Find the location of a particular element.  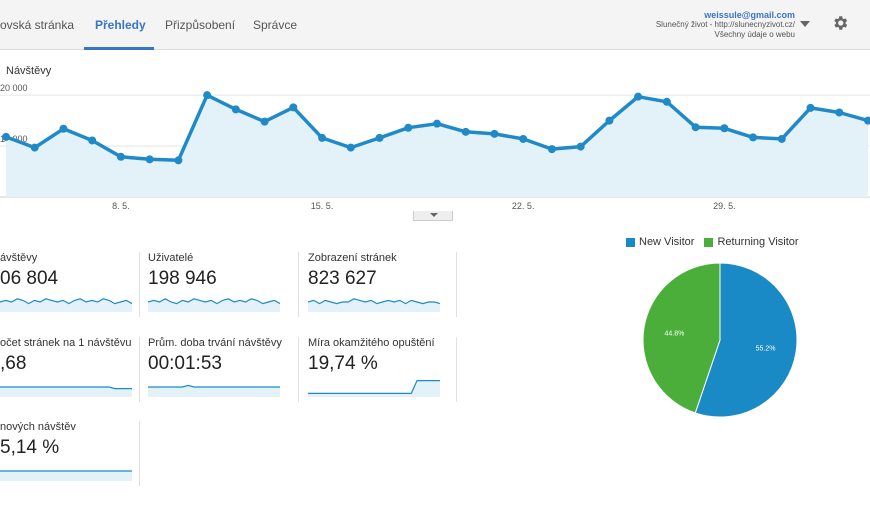

metric-label: Zobrazení stránek is located at coordinates (352, 258).